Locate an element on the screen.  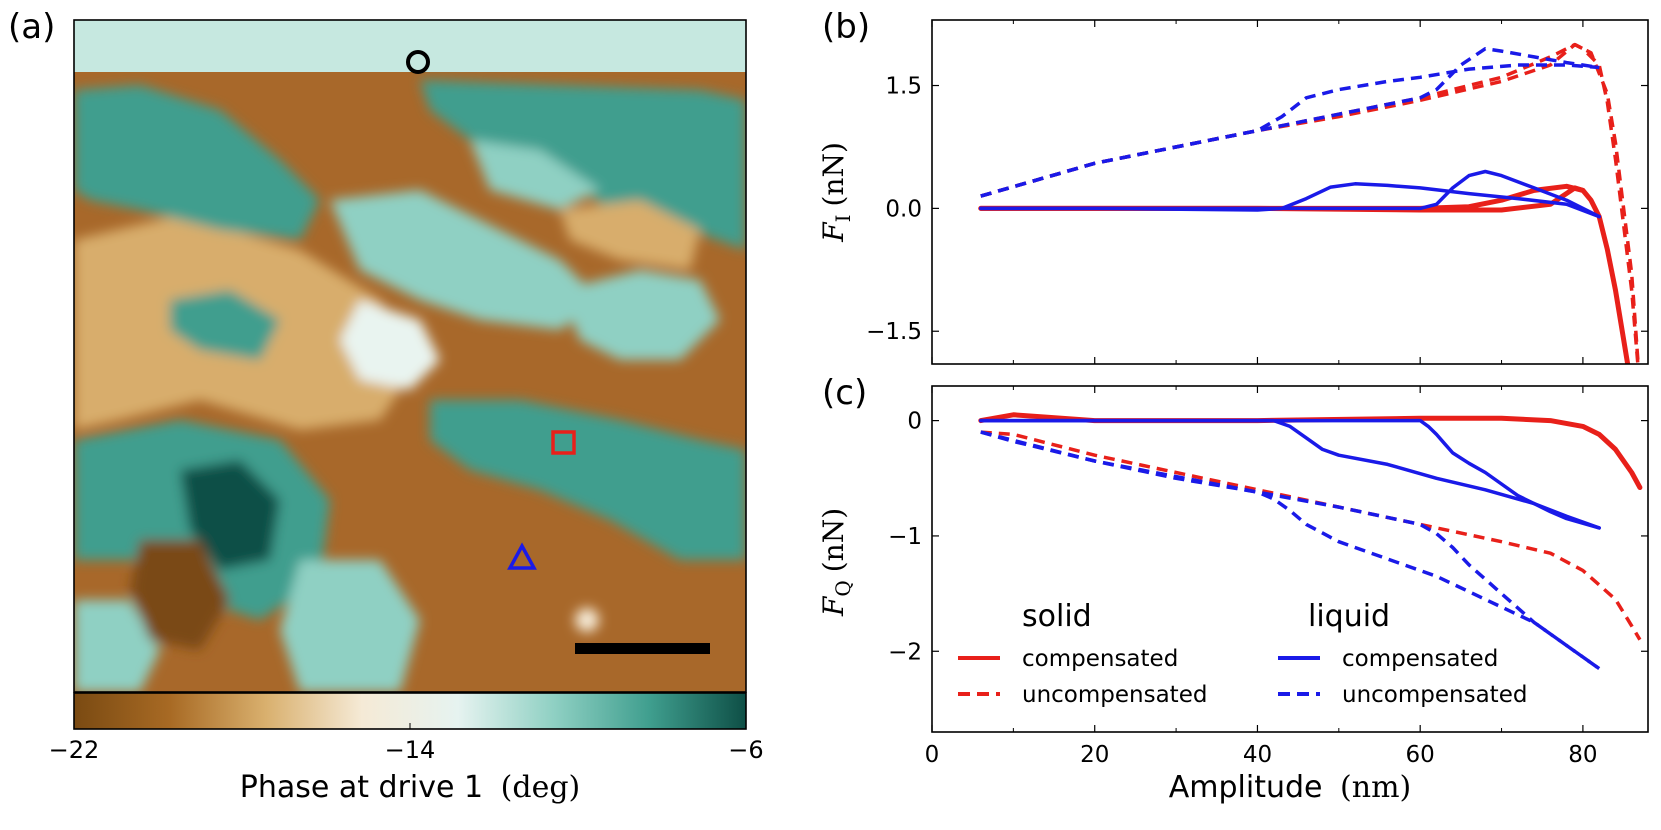
x-tick-label: 80 is located at coordinates (1582, 755).